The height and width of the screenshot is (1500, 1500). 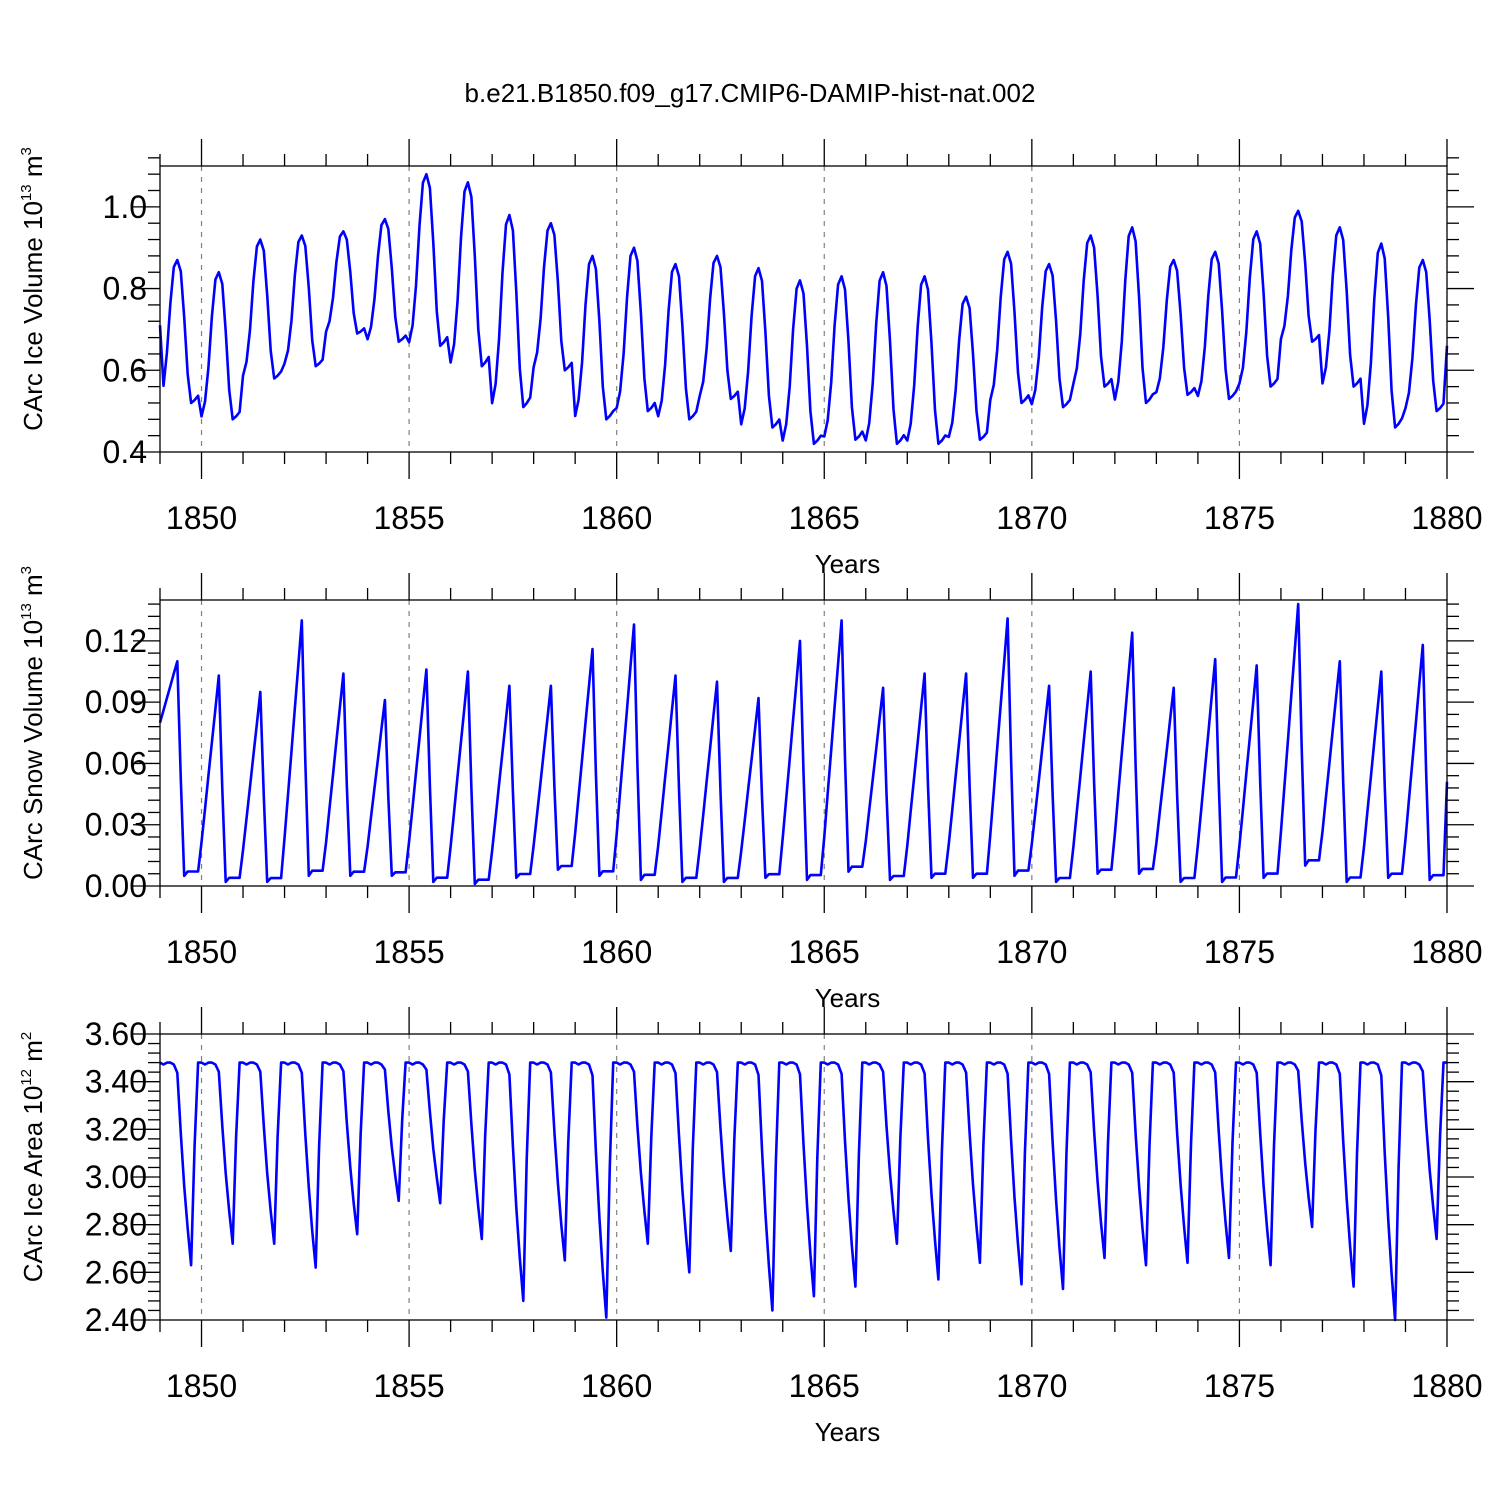 What do you see at coordinates (116, 1225) in the screenshot?
I see `y-tick-label: 2.80` at bounding box center [116, 1225].